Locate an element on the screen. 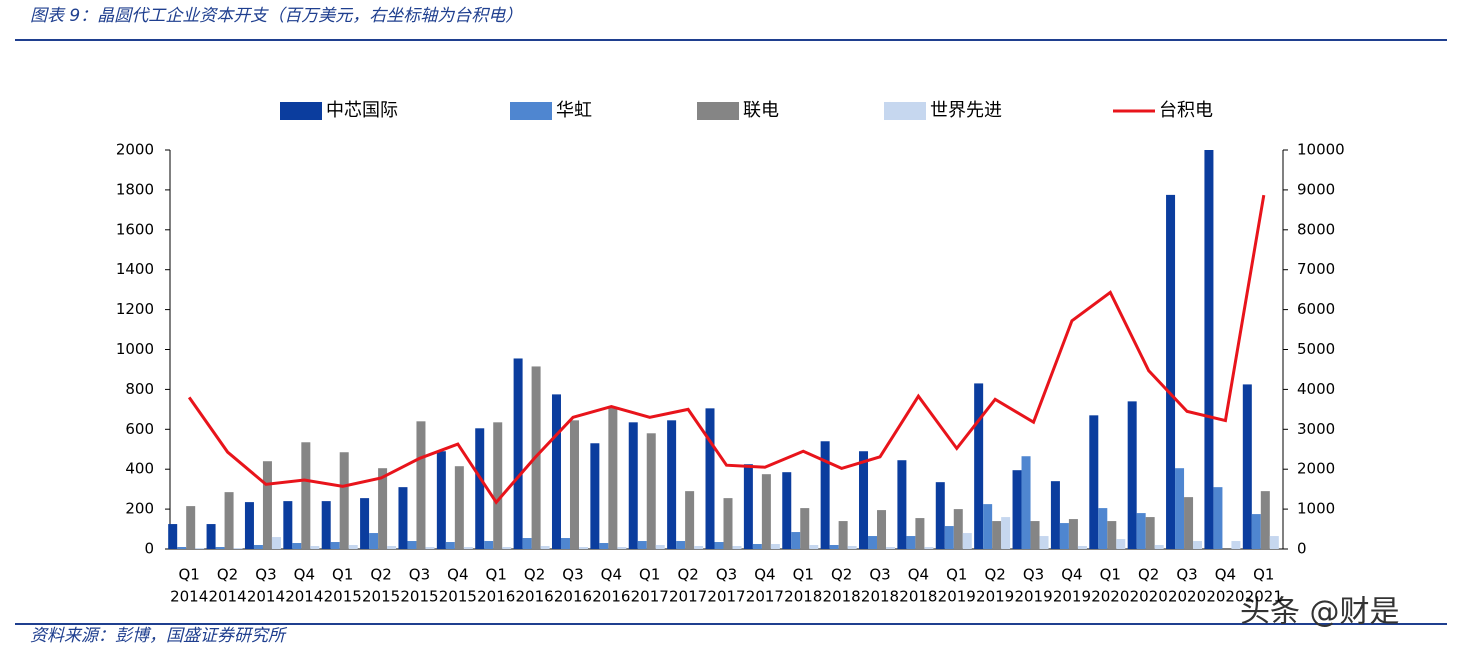 This screenshot has width=1457, height=653. watermark: 头条 @财是 is located at coordinates (1320, 612).